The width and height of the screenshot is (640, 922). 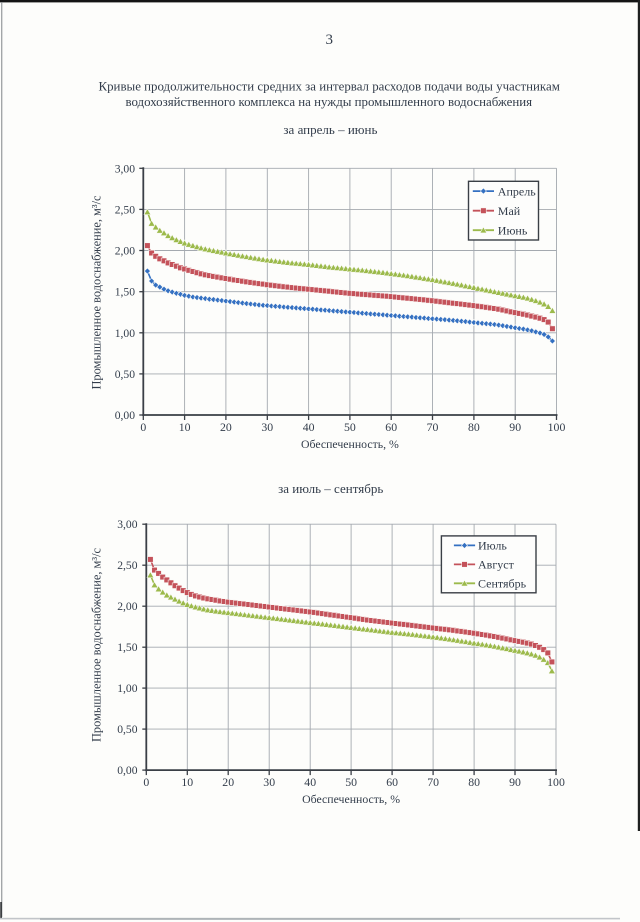 I want to click on svg-text: за апрель – июнь, so click(x=330, y=129).